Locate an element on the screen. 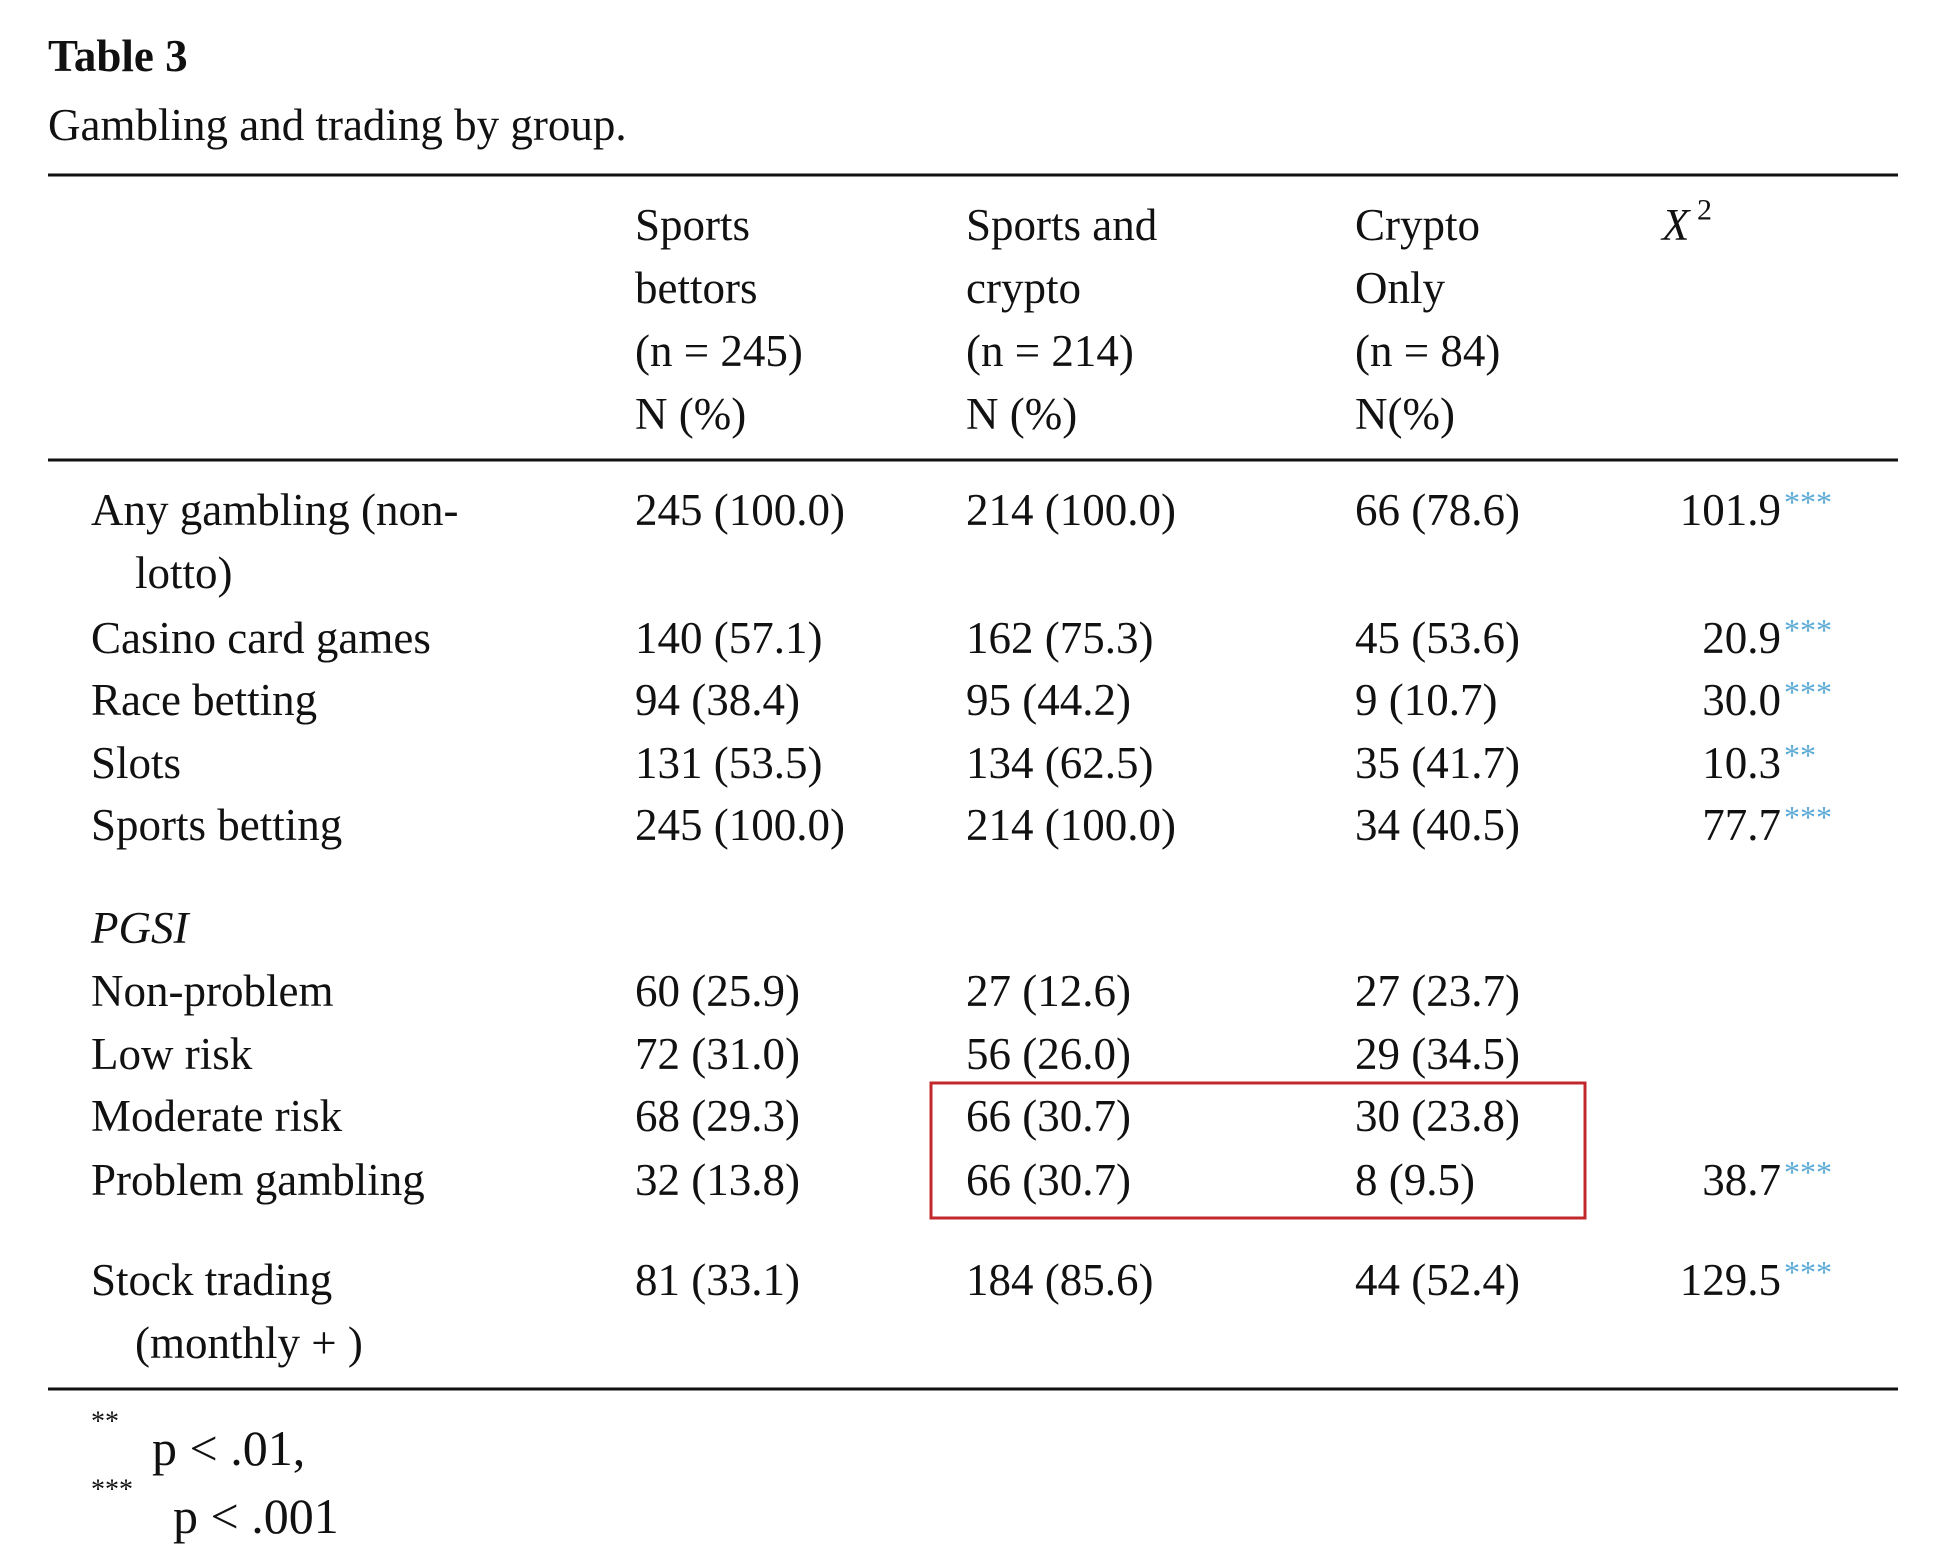 Image resolution: width=1938 pixels, height=1563 pixels. chi-value: 77.7 is located at coordinates (1741, 825).